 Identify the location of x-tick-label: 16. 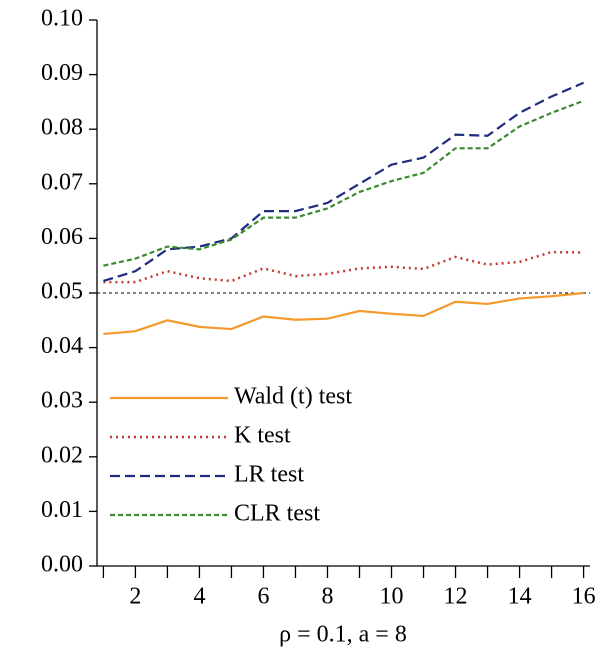
(584, 597).